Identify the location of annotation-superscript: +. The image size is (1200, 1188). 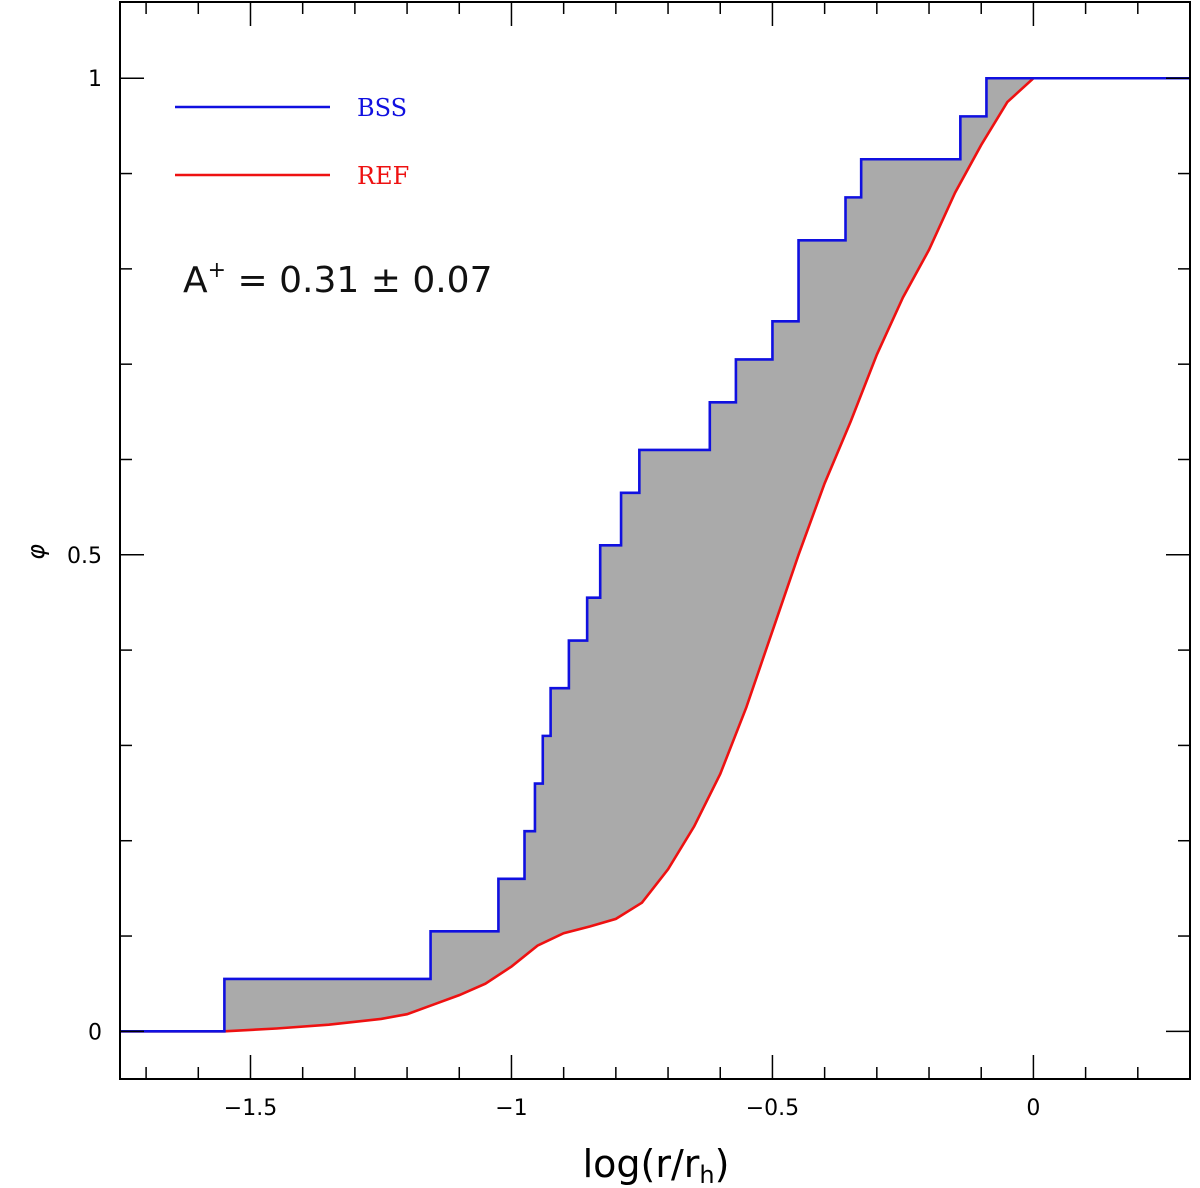
(217, 270).